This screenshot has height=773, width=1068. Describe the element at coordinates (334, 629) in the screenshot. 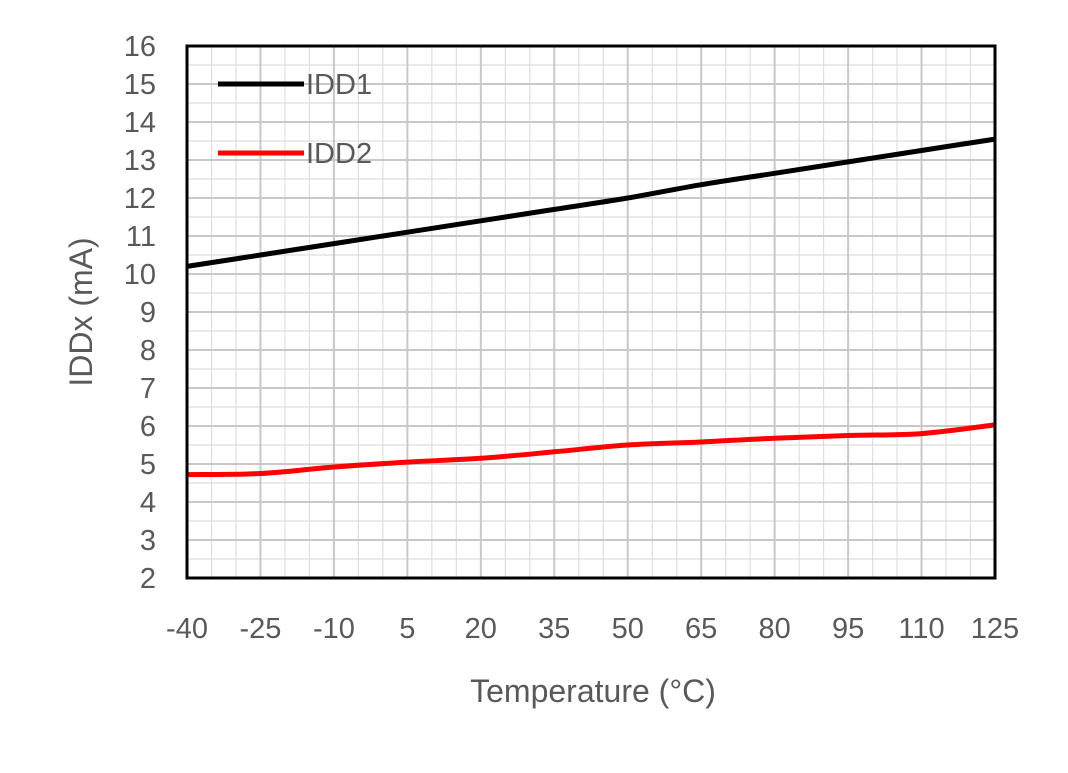

I see `x-tick-label: -10` at that location.